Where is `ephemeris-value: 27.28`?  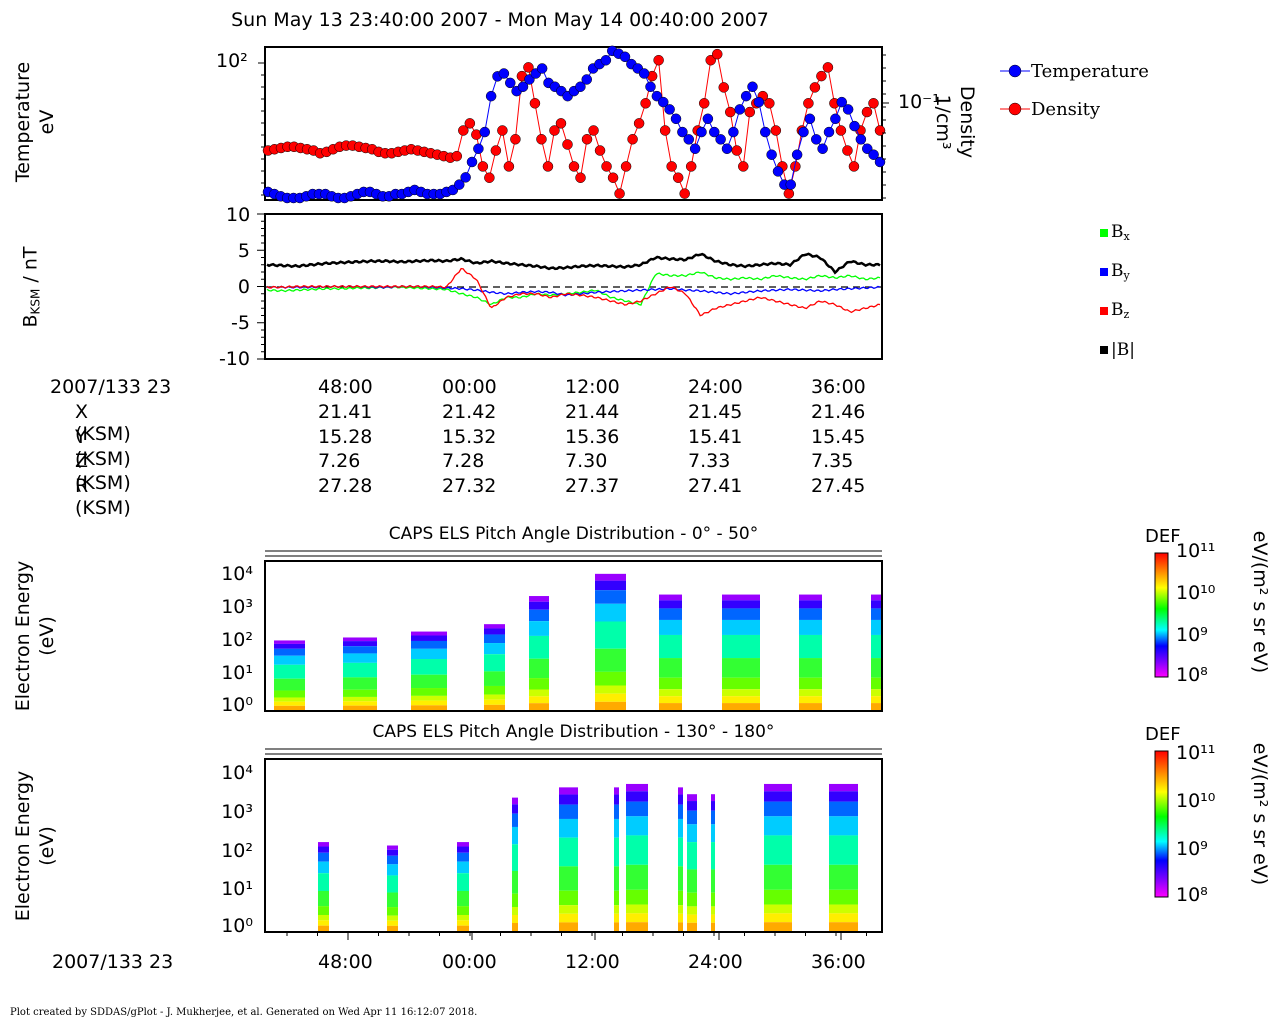 ephemeris-value: 27.28 is located at coordinates (345, 486).